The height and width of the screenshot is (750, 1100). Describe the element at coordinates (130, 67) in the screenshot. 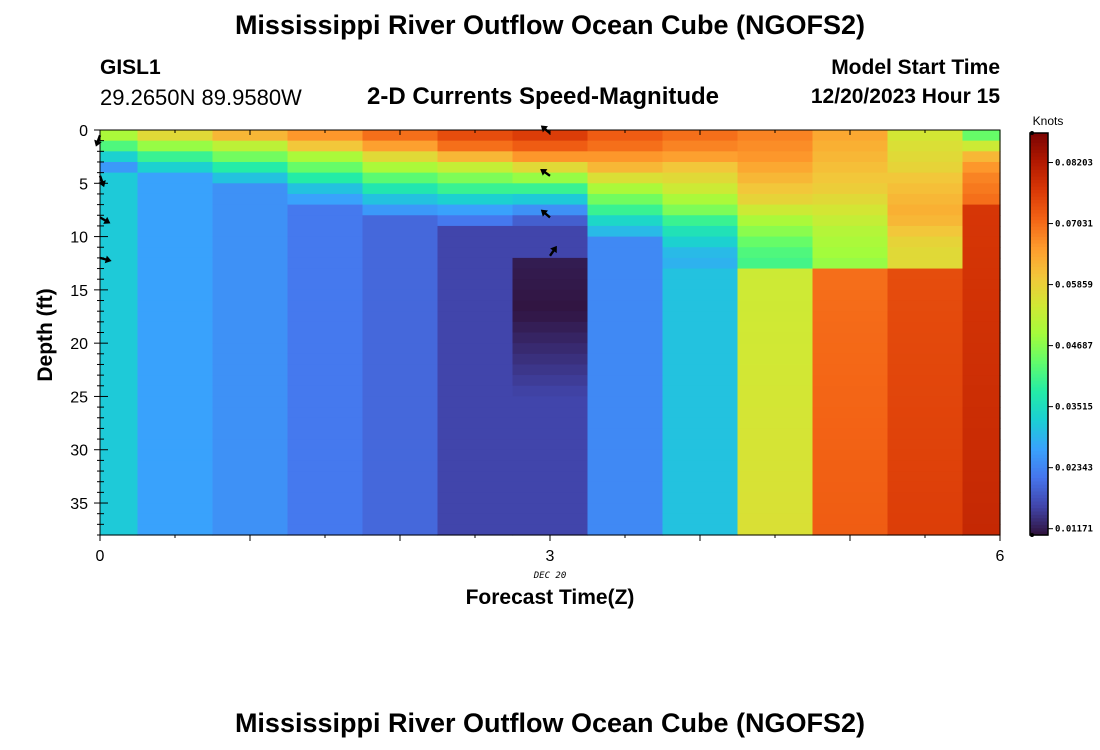

I see `station-id: GISL1` at that location.